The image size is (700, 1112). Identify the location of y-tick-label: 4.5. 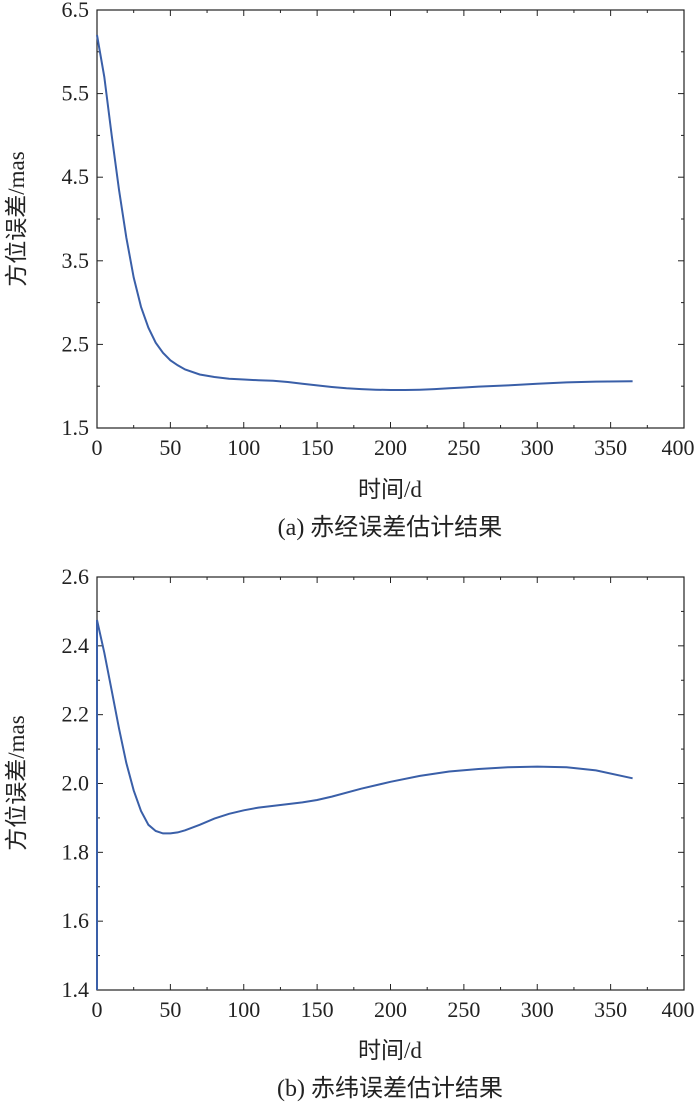
(76, 176).